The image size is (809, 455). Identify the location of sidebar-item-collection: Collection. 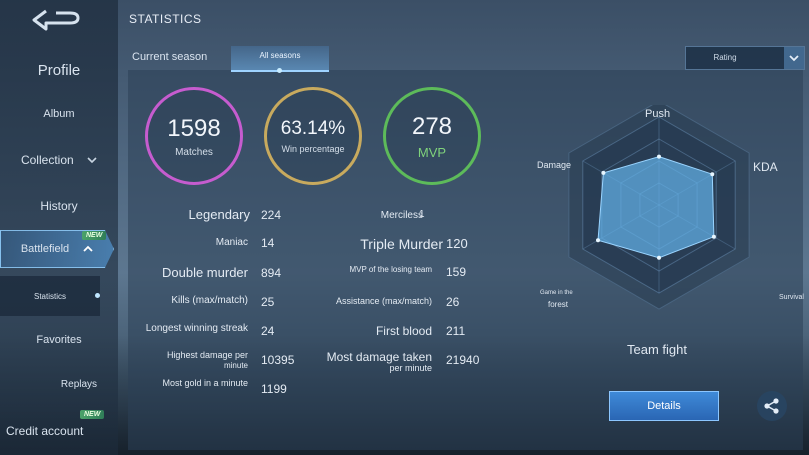
(59, 160).